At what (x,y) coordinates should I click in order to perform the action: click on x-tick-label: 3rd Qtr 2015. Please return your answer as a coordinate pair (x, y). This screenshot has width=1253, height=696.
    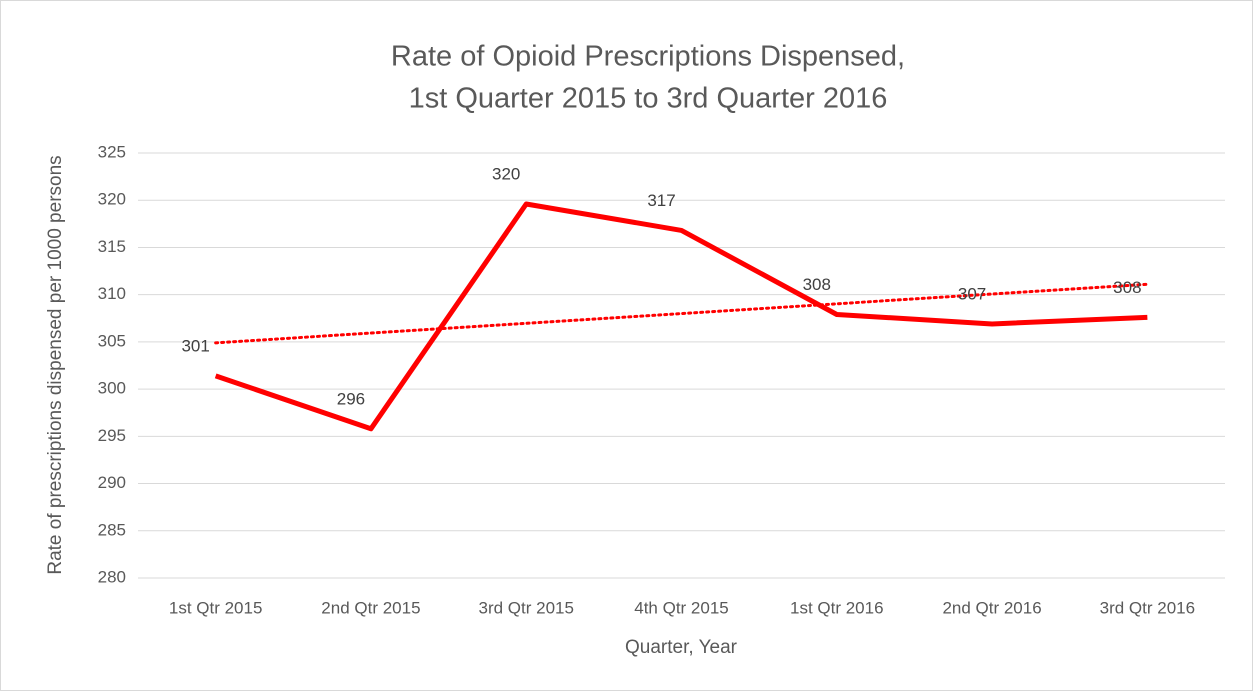
    Looking at the image, I should click on (525, 607).